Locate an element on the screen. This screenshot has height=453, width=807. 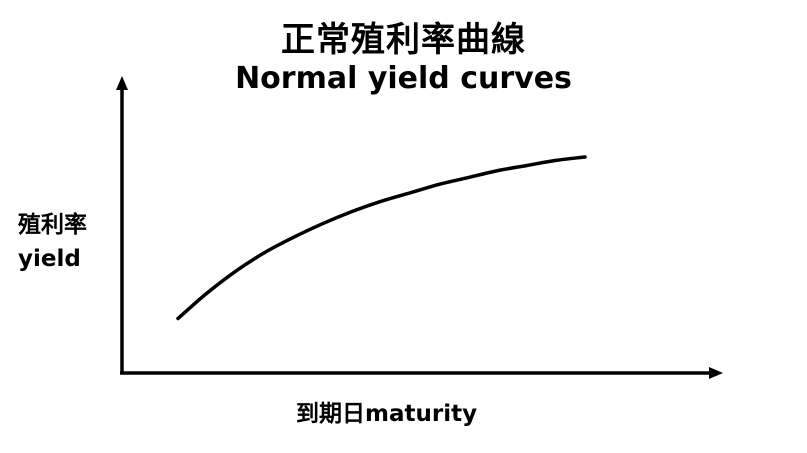
y-axis-label-zh: 殖利率 is located at coordinates (52, 225).